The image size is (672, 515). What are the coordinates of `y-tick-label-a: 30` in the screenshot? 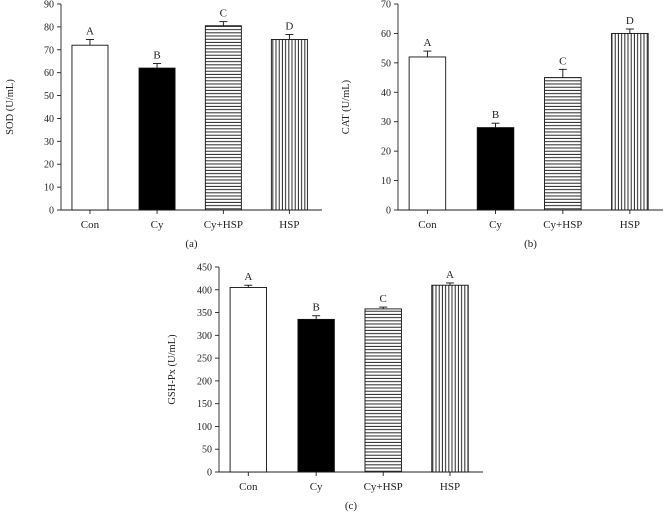 It's located at (49, 142).